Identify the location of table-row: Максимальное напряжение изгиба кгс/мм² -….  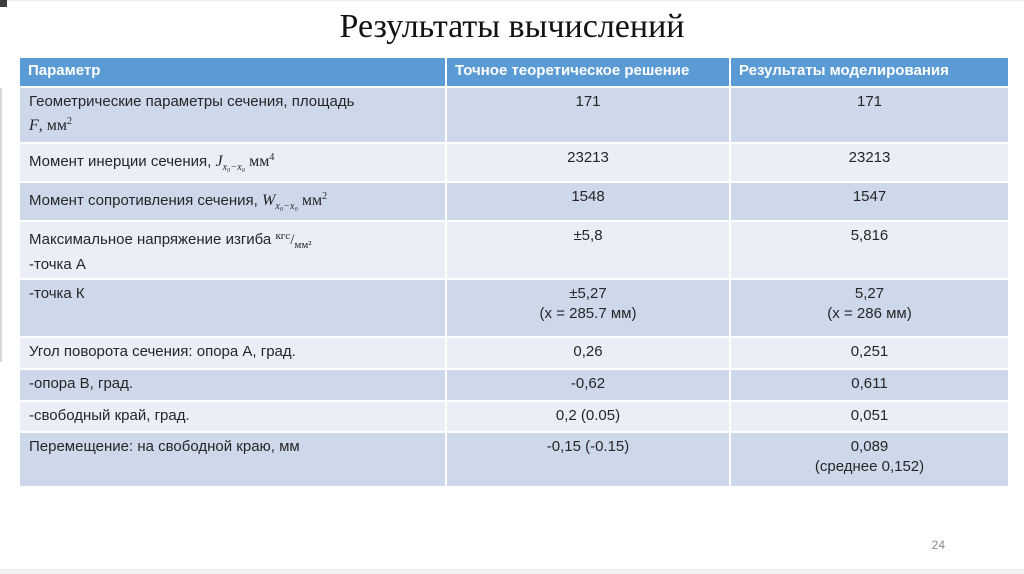
(514, 250).